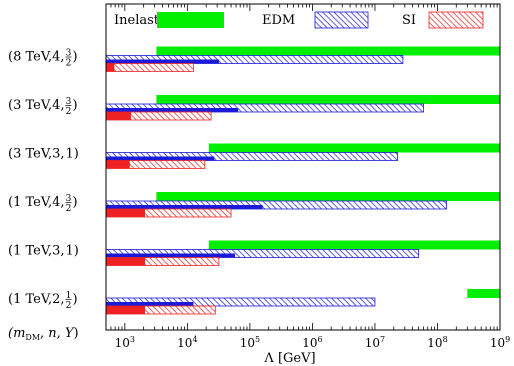 This screenshot has width=514, height=366. What do you see at coordinates (36, 202) in the screenshot?
I see `svg-text: (1 TeV,4,` at bounding box center [36, 202].